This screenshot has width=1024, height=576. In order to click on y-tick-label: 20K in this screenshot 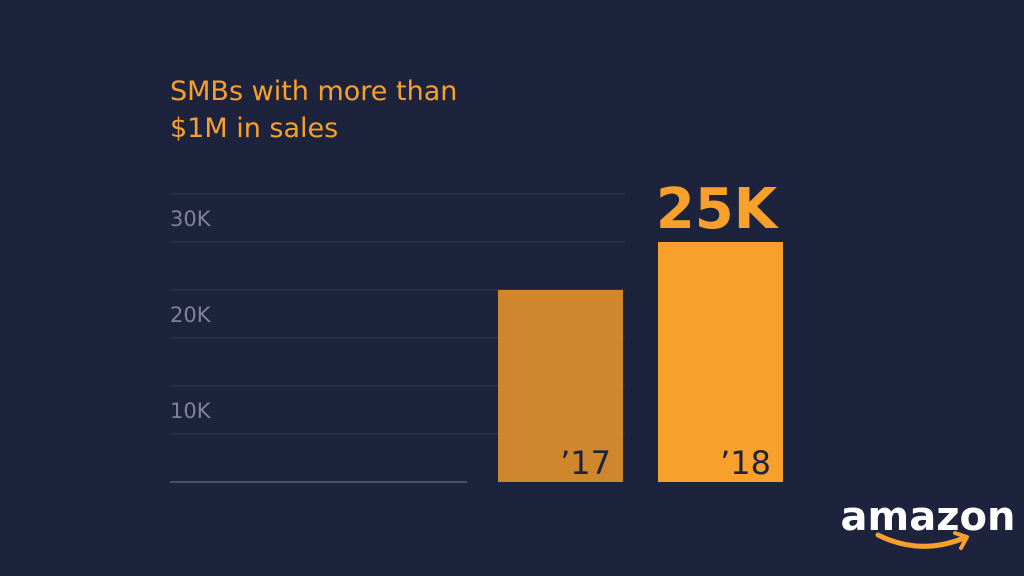, I will do `click(191, 315)`.